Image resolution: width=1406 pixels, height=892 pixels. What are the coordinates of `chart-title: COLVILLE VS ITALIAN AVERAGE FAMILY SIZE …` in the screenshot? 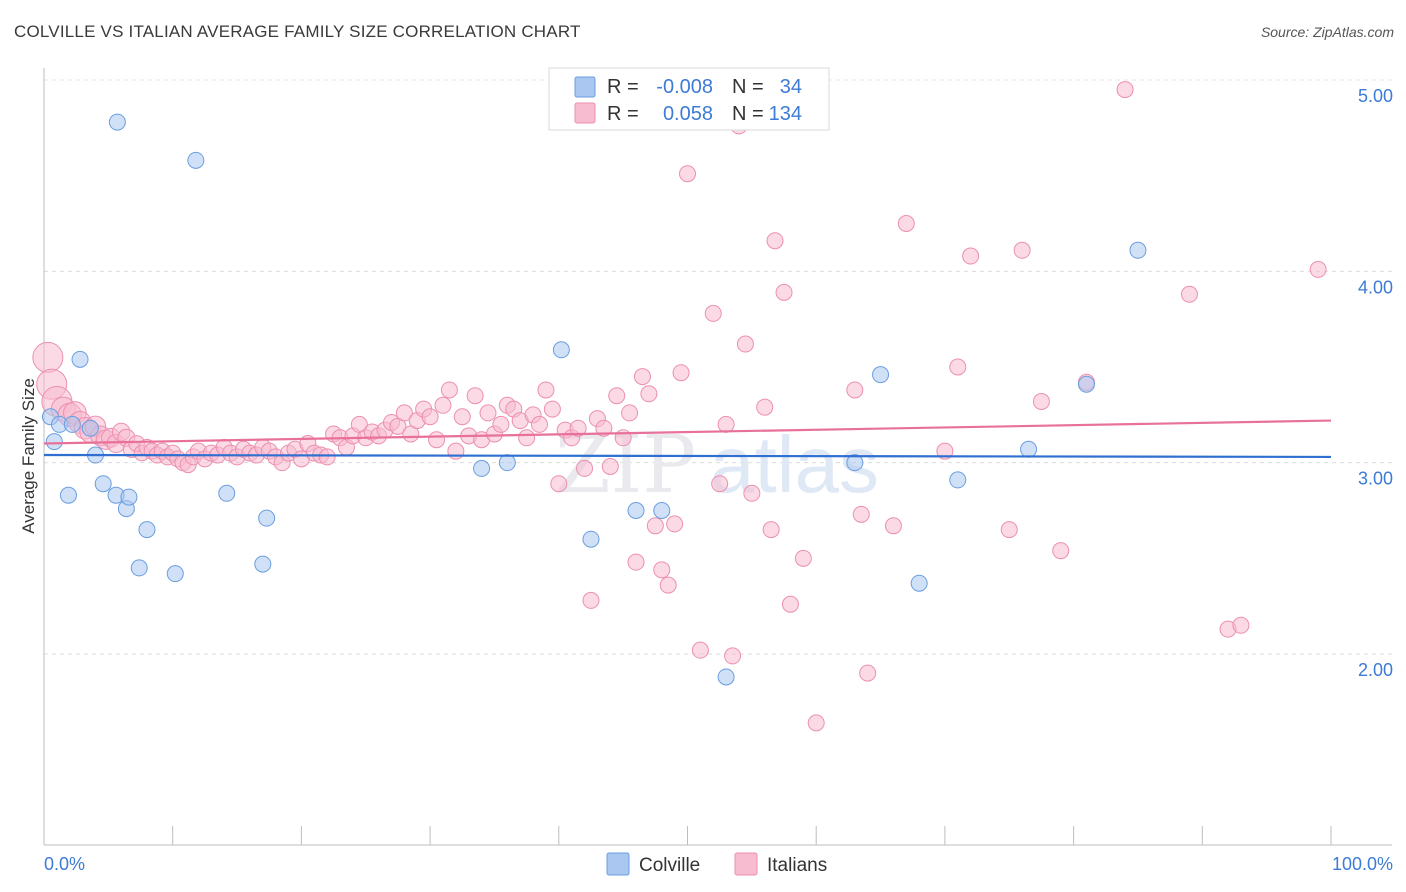 It's located at (297, 31).